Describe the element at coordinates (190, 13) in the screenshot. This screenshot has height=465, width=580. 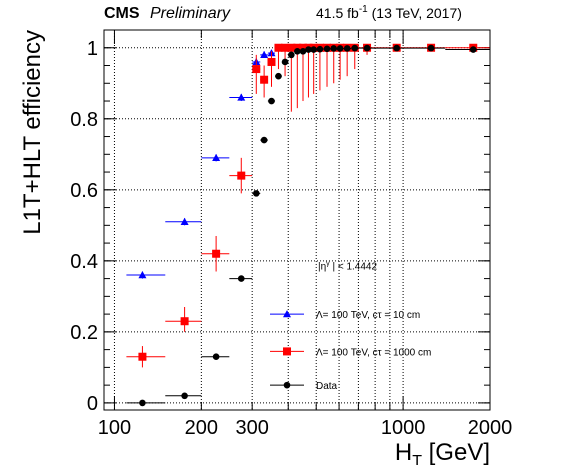
I see `status-label: Preliminary` at that location.